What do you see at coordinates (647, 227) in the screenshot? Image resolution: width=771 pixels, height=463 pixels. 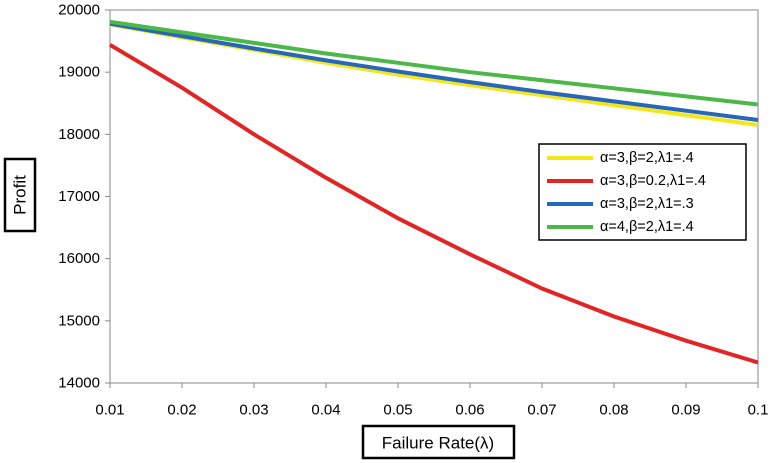 I see `legend-label-4: α=4,β=2,λ1=.4` at bounding box center [647, 227].